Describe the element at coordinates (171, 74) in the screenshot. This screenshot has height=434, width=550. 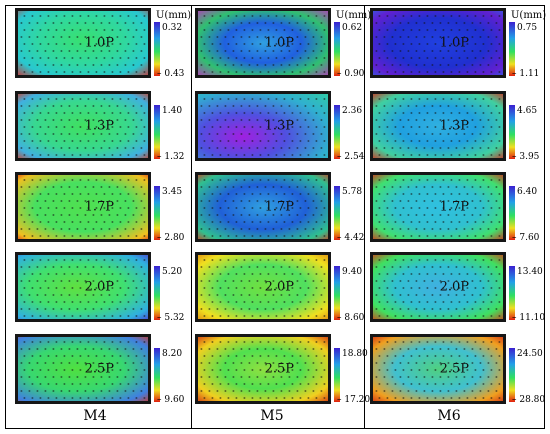
I see `scale-min-value: – 0.43` at that location.